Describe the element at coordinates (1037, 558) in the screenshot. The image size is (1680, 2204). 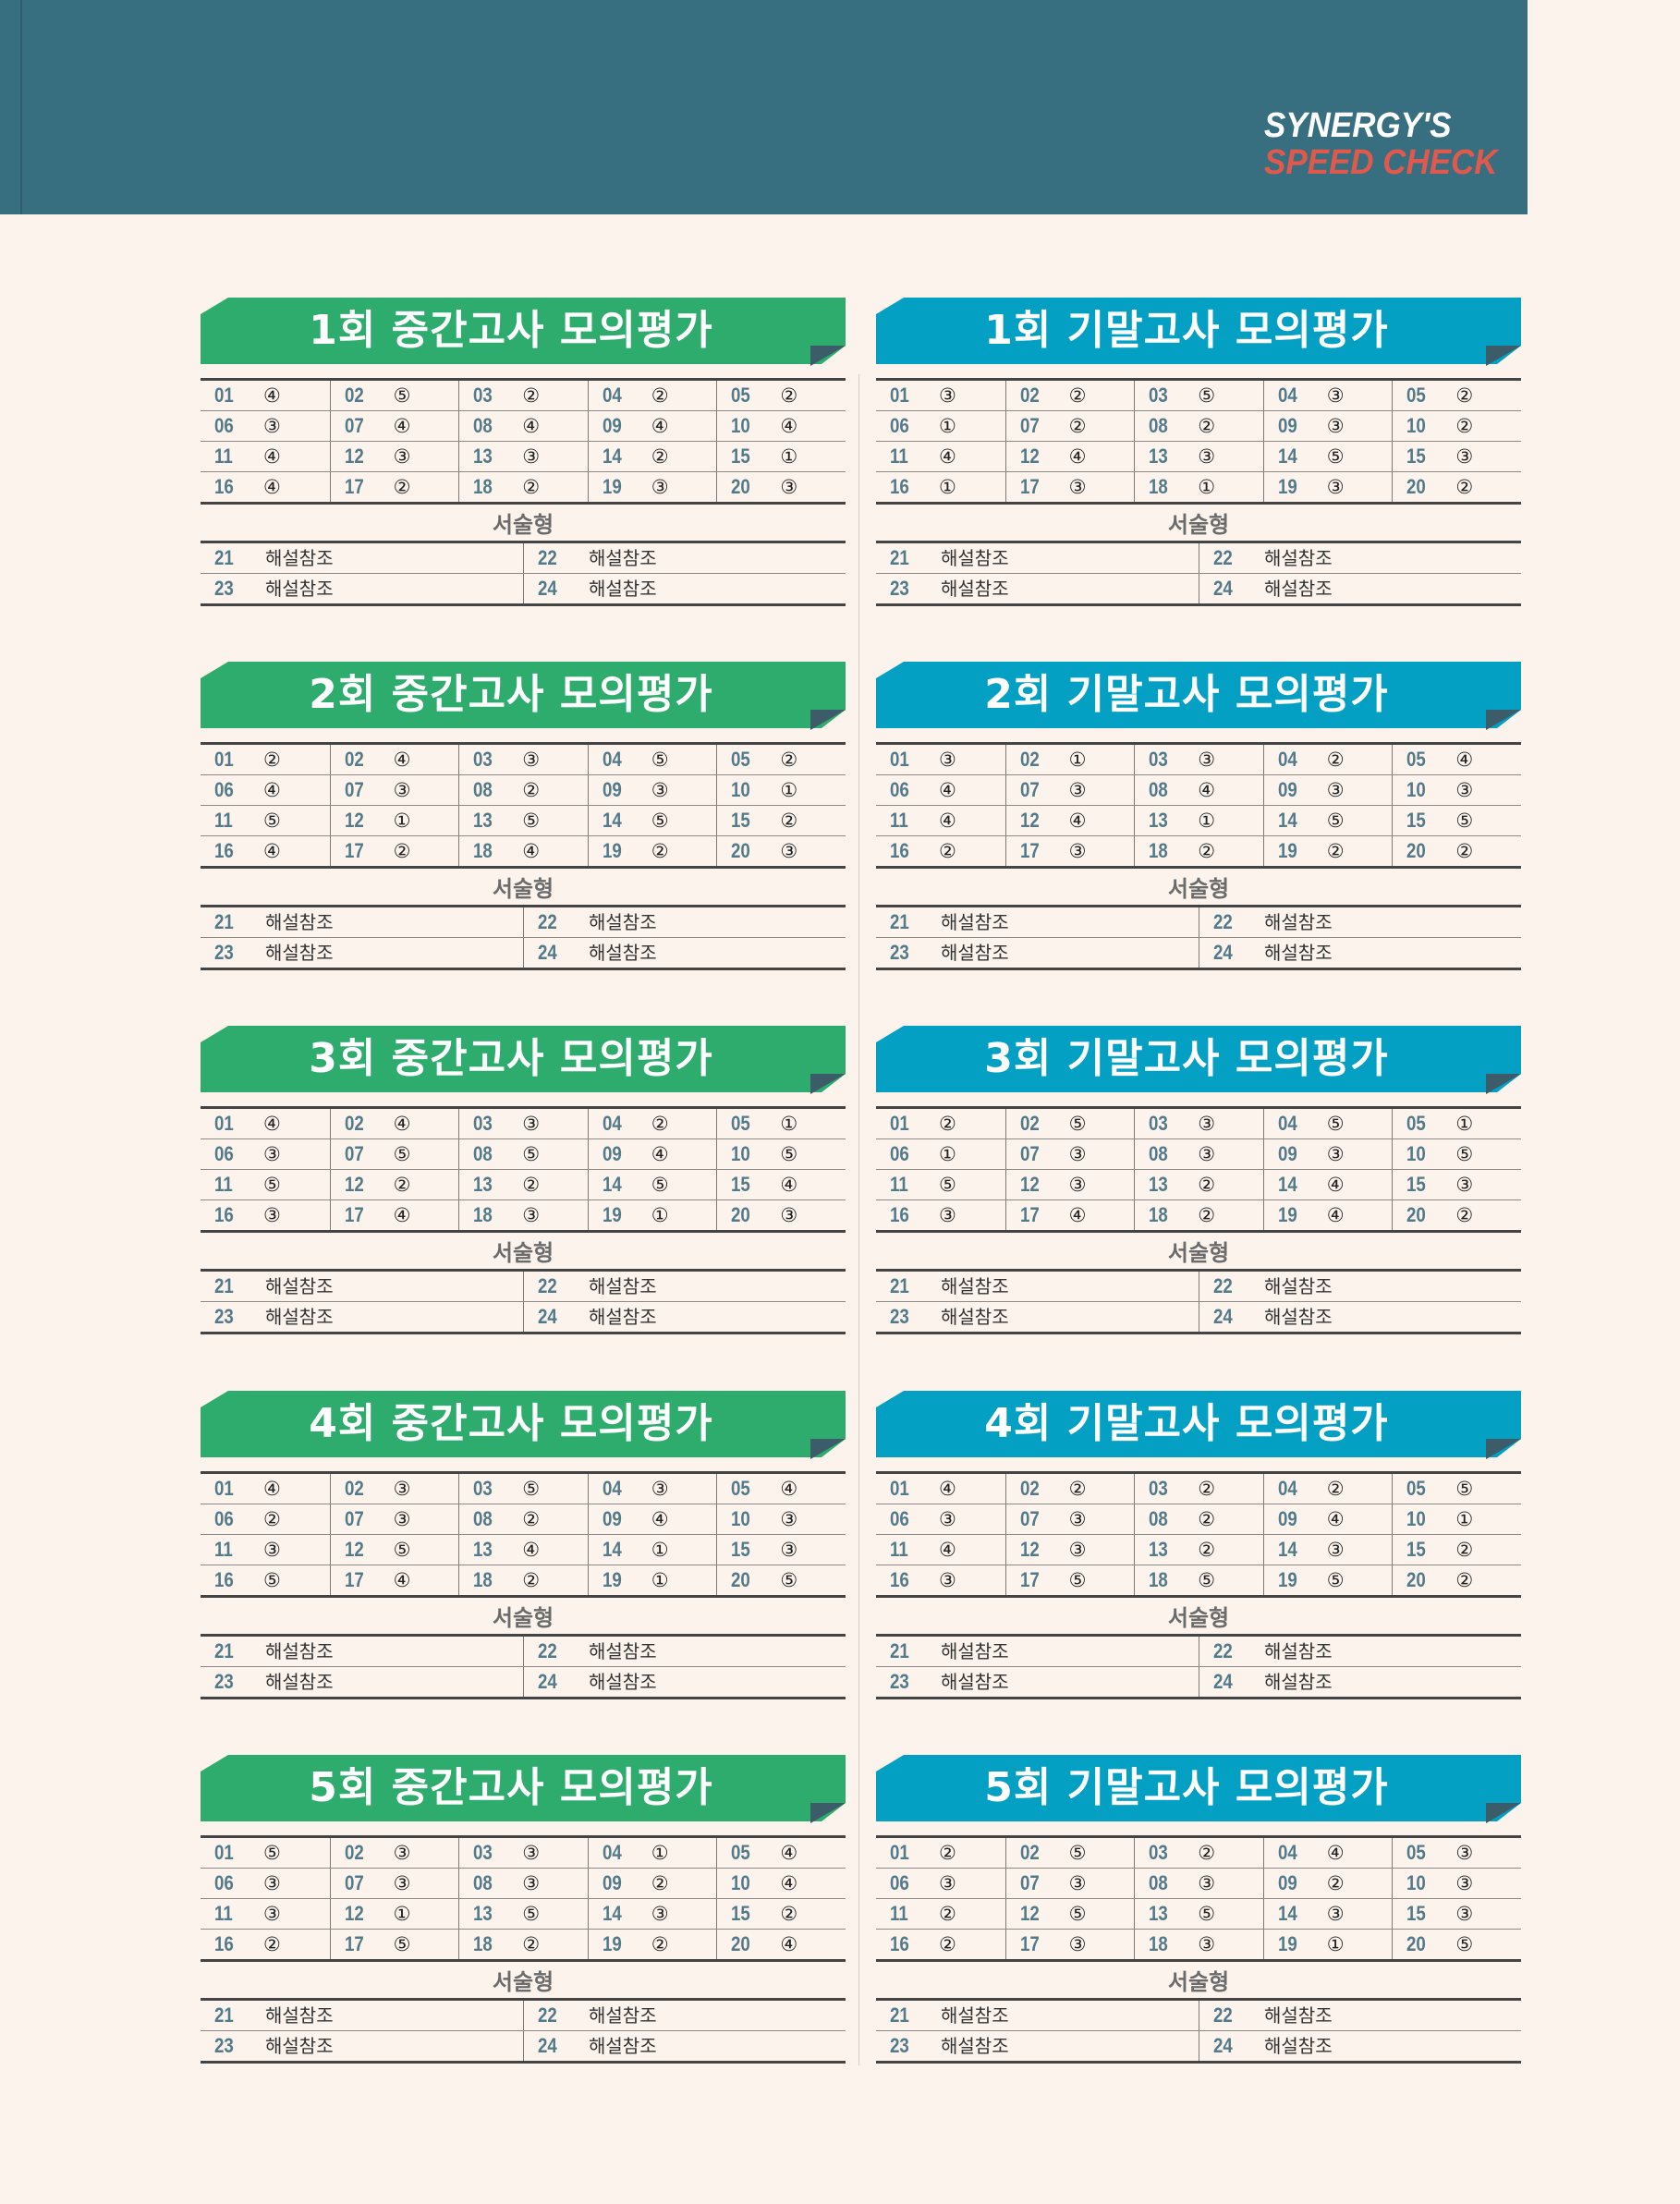
I see `subjective-cell: 21 해설참조` at that location.